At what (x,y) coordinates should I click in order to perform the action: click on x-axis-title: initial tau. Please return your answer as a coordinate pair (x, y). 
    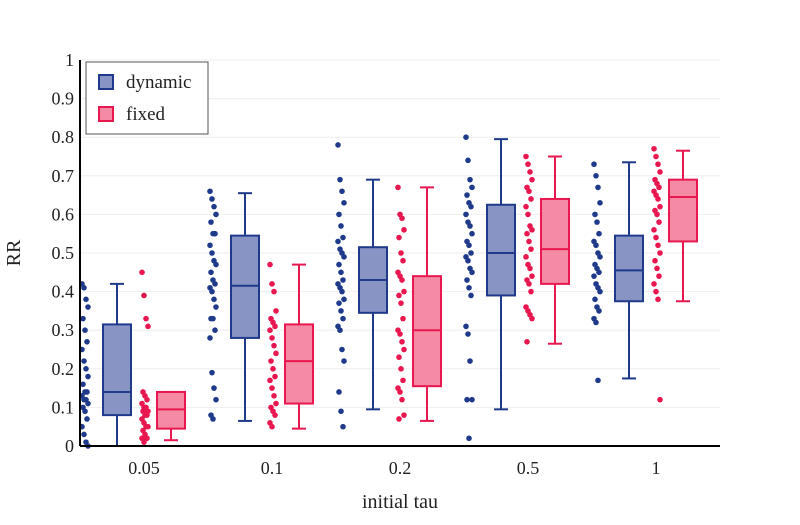
    Looking at the image, I should click on (400, 502).